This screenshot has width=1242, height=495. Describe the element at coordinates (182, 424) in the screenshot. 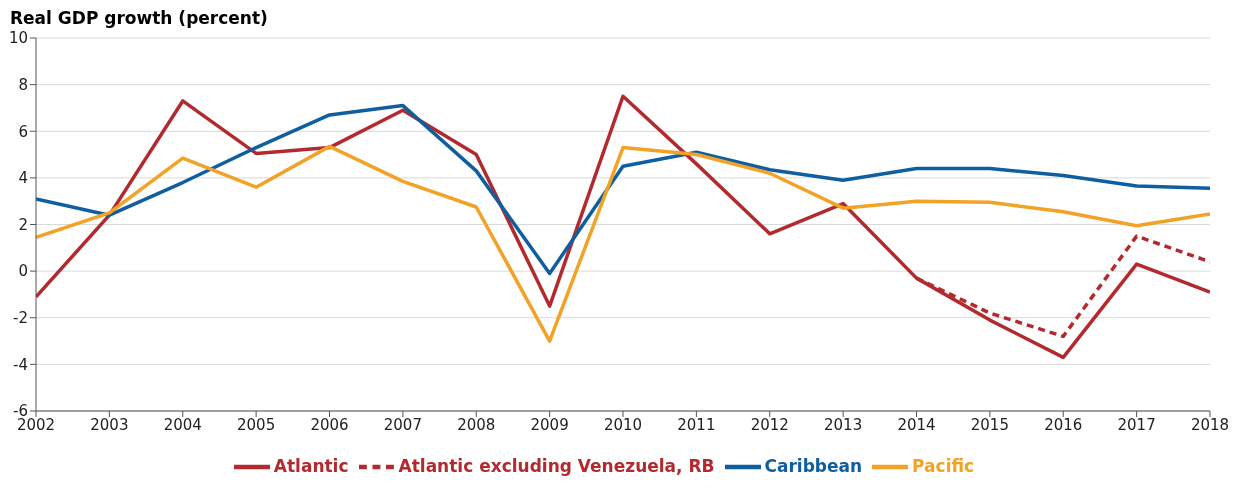

I see `x-tick-label: 2004` at that location.